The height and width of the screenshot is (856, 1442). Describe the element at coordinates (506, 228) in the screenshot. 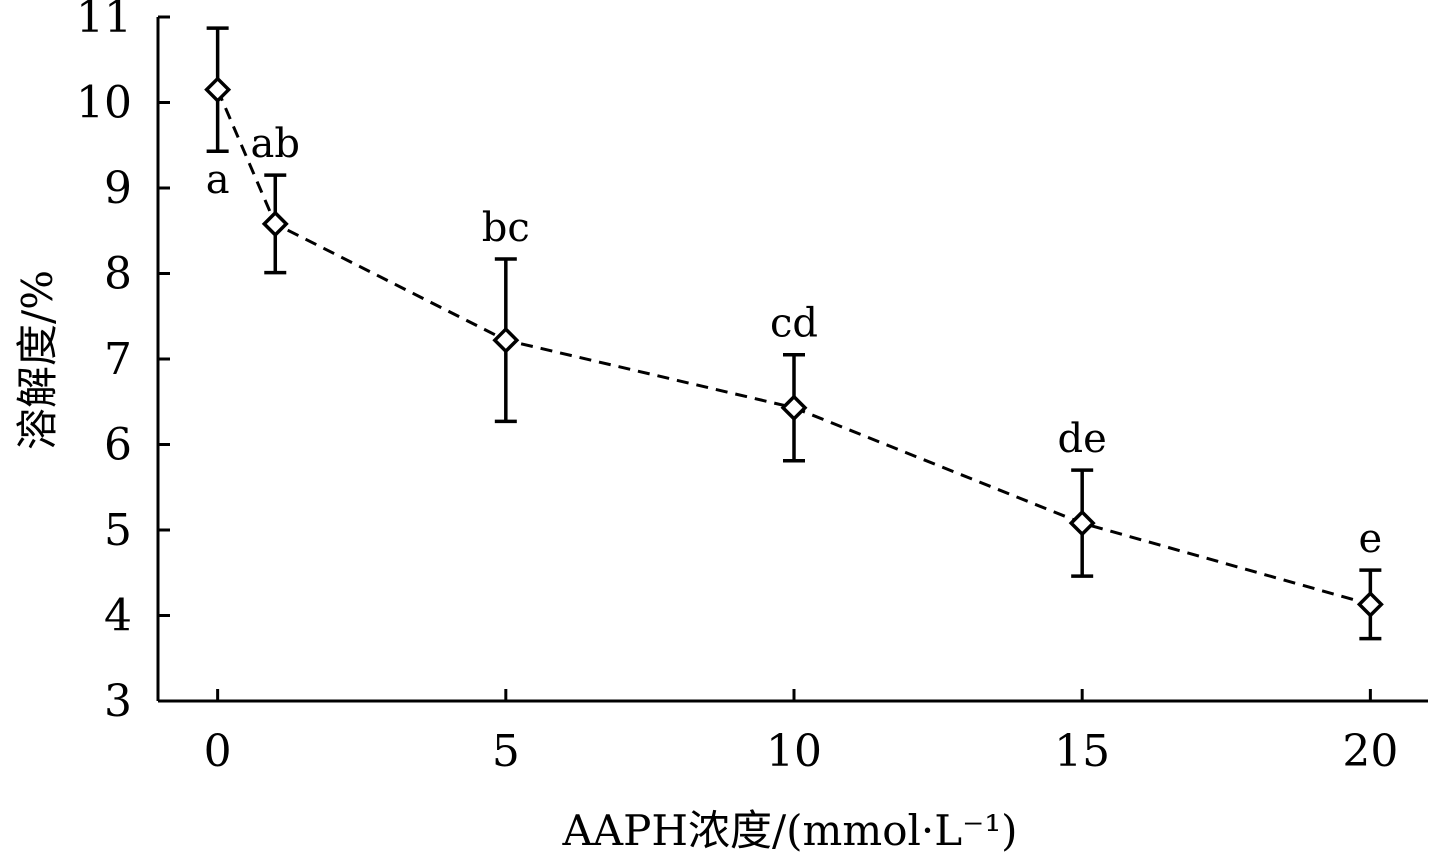

I see `significance-label: bc` at that location.